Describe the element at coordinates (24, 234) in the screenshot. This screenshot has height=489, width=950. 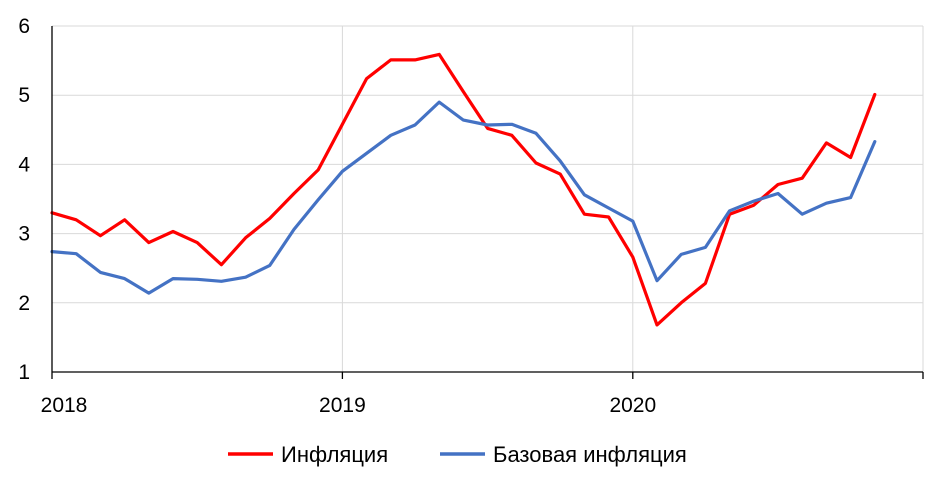
I see `y-tick-label: 3` at that location.